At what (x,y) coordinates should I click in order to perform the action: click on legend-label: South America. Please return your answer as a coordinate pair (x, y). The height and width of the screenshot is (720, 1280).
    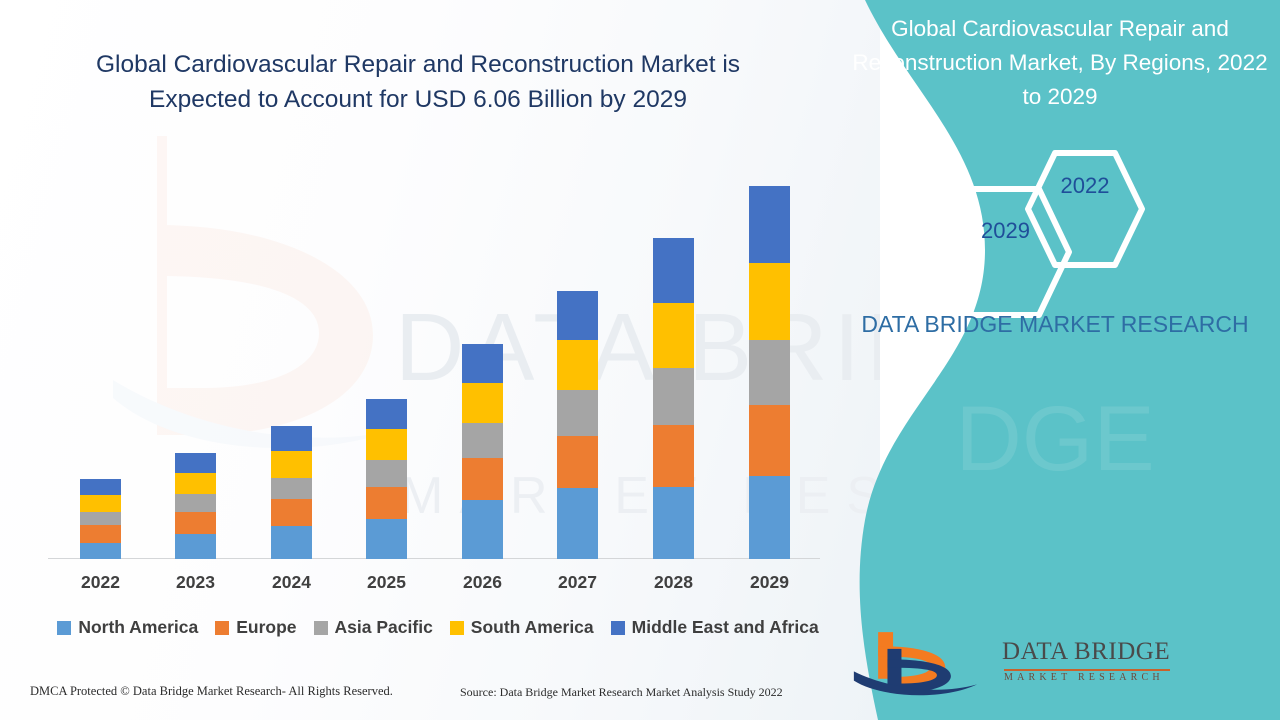
    Looking at the image, I should click on (532, 627).